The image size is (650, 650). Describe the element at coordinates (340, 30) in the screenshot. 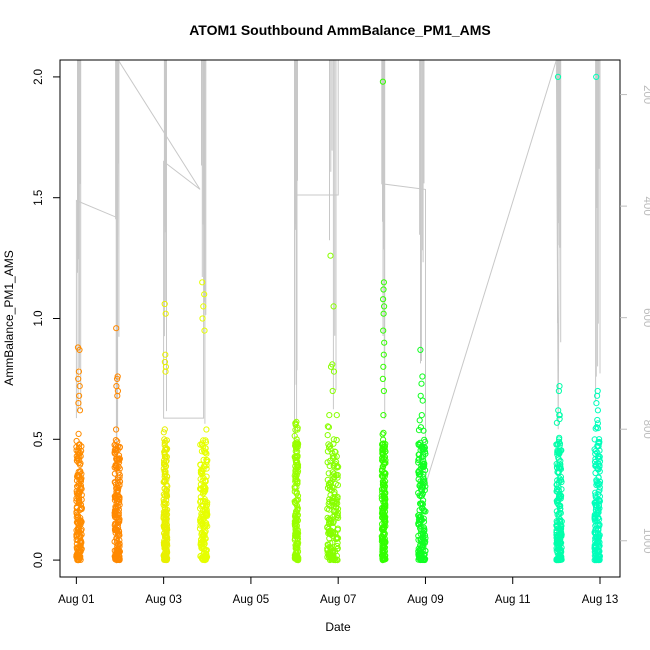

I see `chart-title: ATOM1 Southbound AmmBalance_PM1_AMS` at that location.